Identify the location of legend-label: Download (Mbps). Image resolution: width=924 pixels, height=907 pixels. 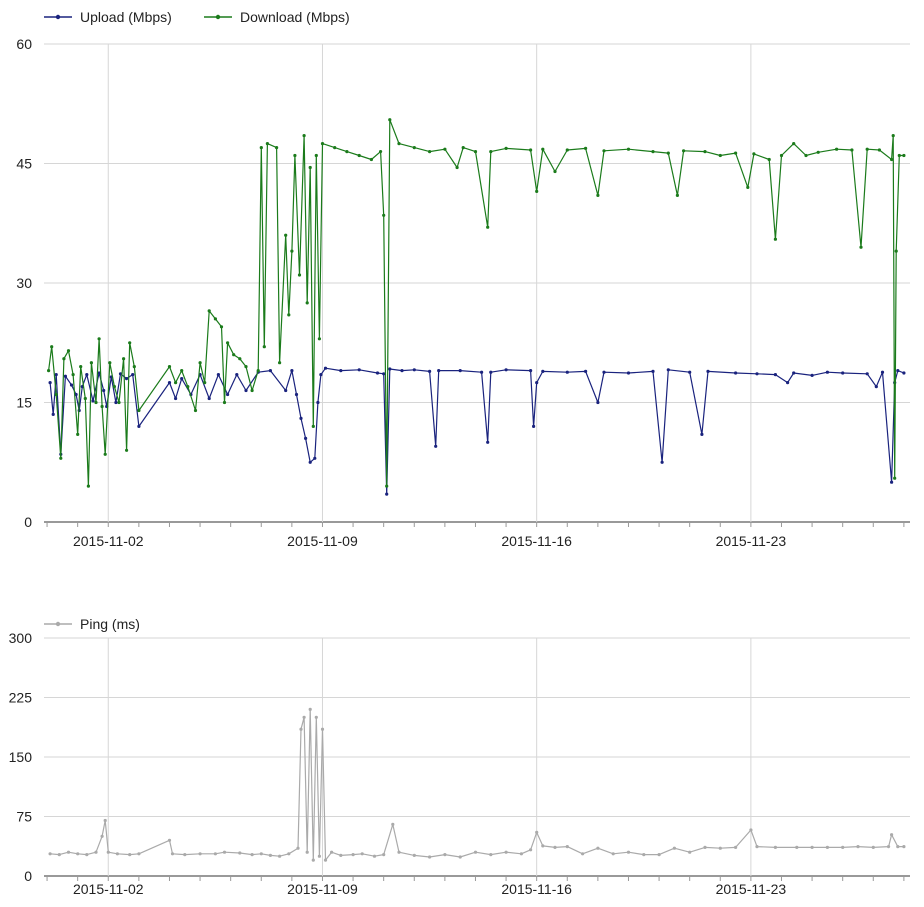
(295, 17).